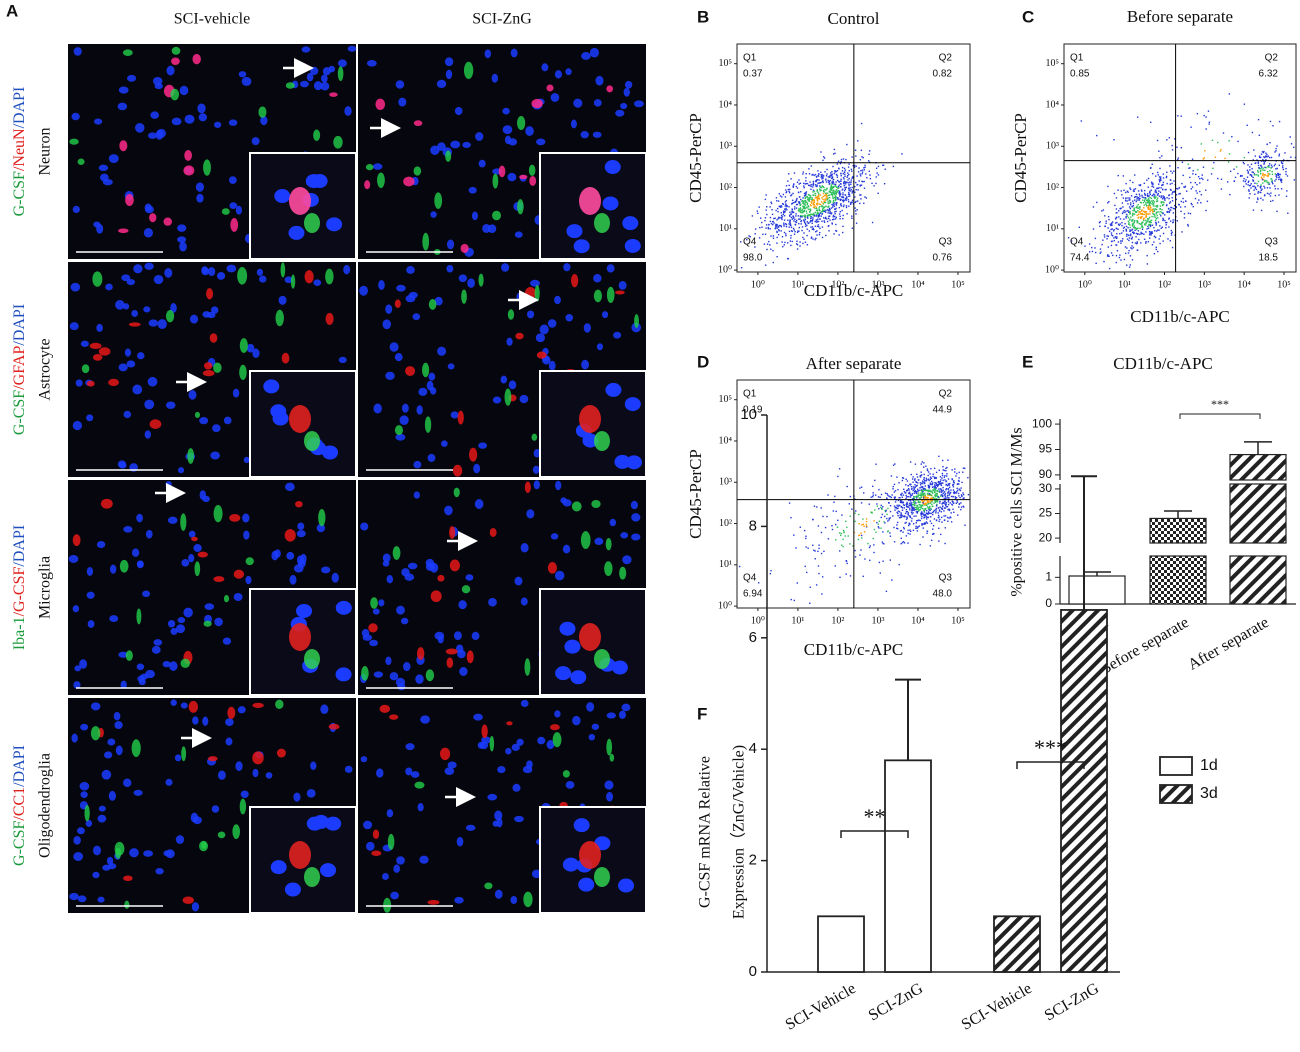  What do you see at coordinates (19, 152) in the screenshot?
I see `stain-label: G-CSF/NeuN/DAPI` at bounding box center [19, 152].